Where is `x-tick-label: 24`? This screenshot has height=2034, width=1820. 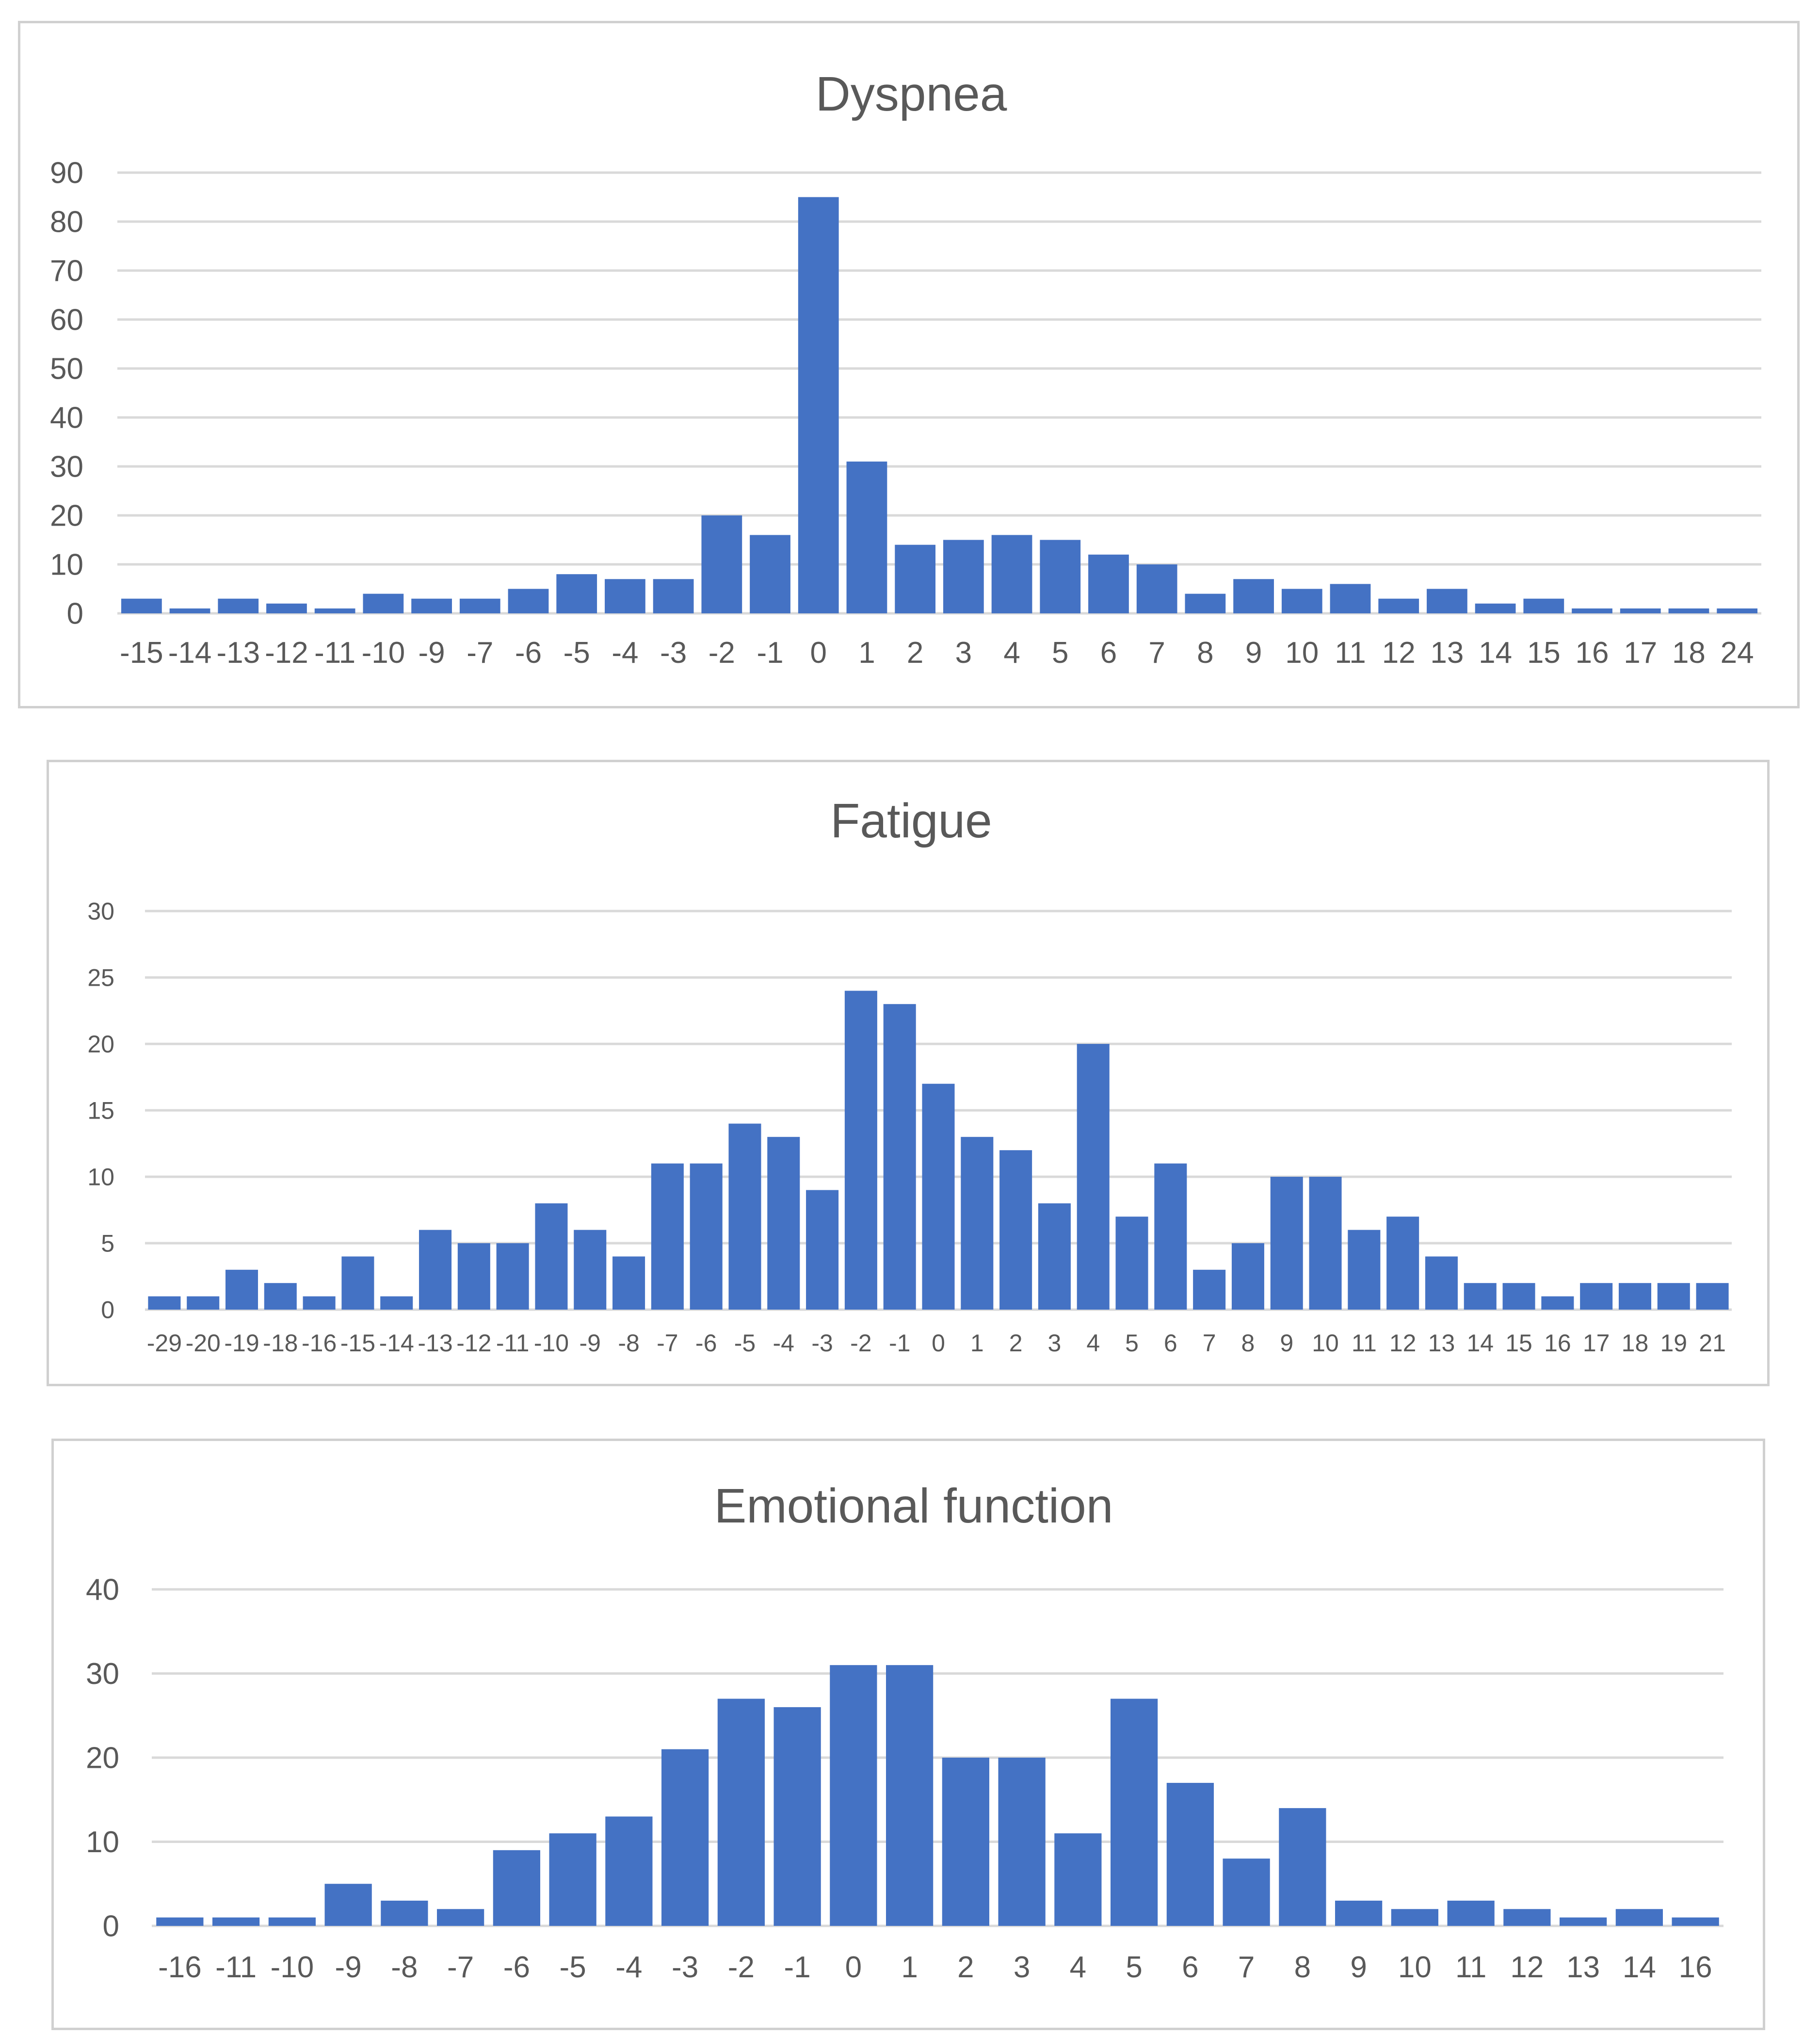
x-tick-label: 24 is located at coordinates (1737, 653).